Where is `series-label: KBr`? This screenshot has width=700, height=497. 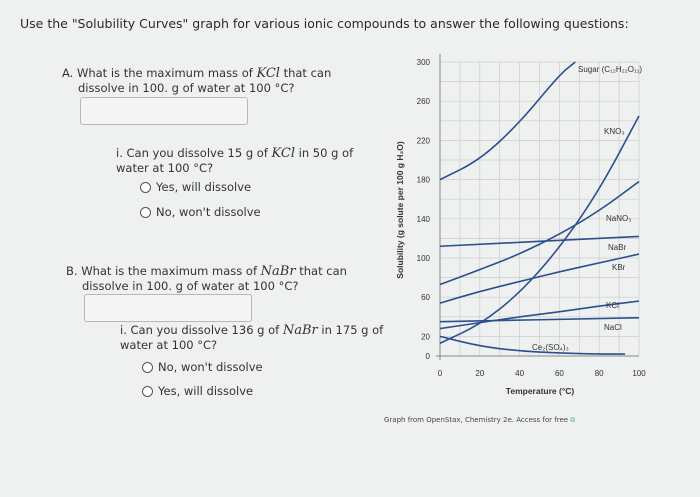
series-label: KBr is located at coordinates (619, 267).